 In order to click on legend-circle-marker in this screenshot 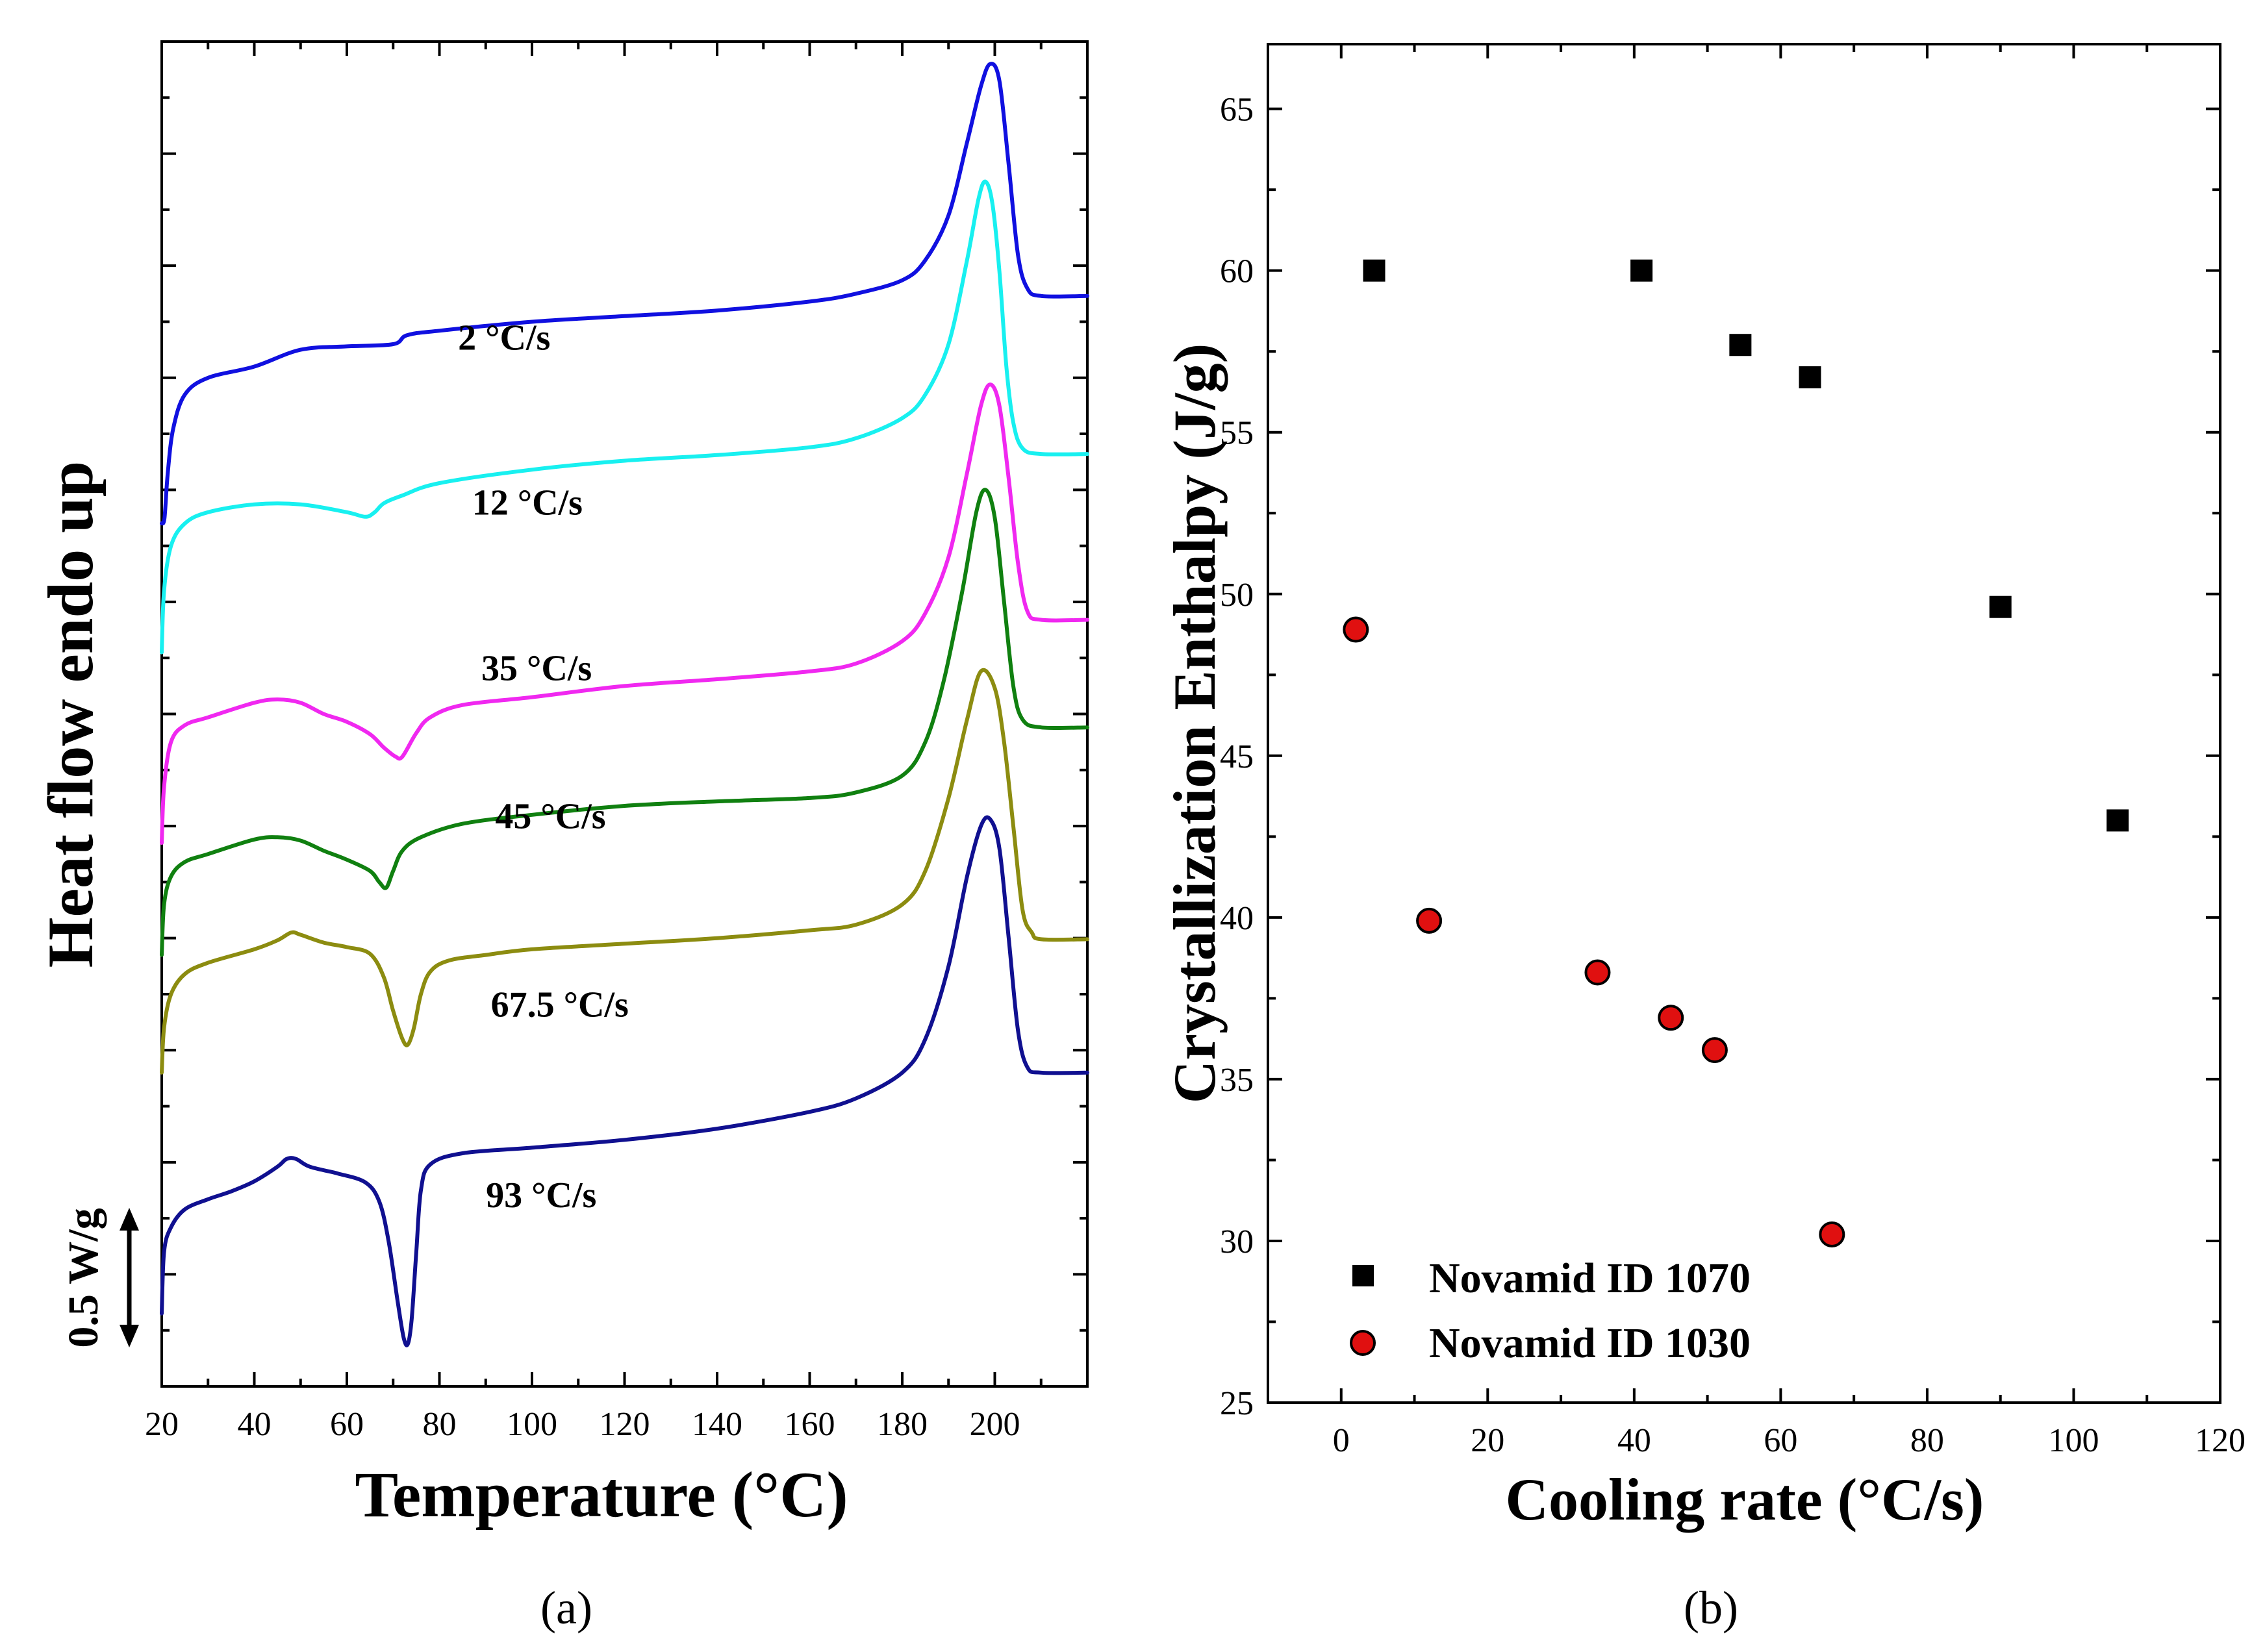, I will do `click(1363, 1343)`.